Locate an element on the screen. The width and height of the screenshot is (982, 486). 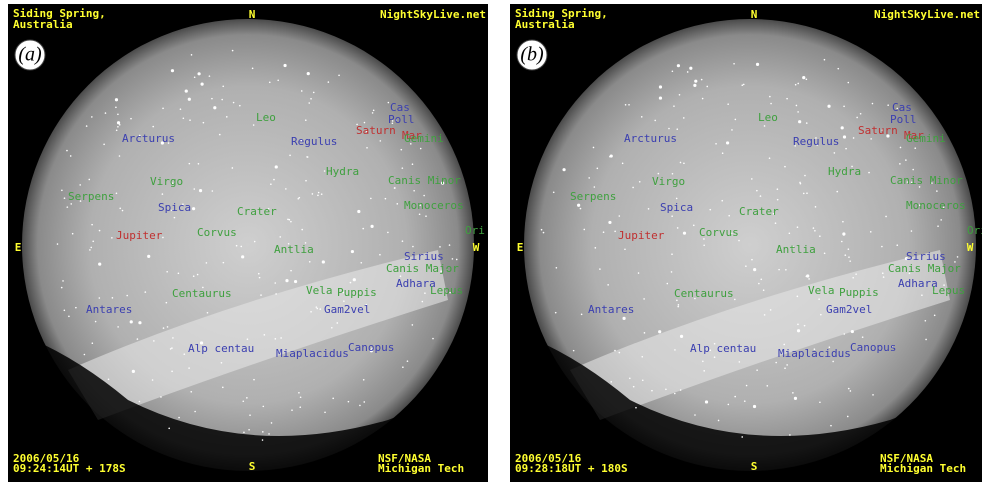
star-label: Antares is located at coordinates (109, 309).